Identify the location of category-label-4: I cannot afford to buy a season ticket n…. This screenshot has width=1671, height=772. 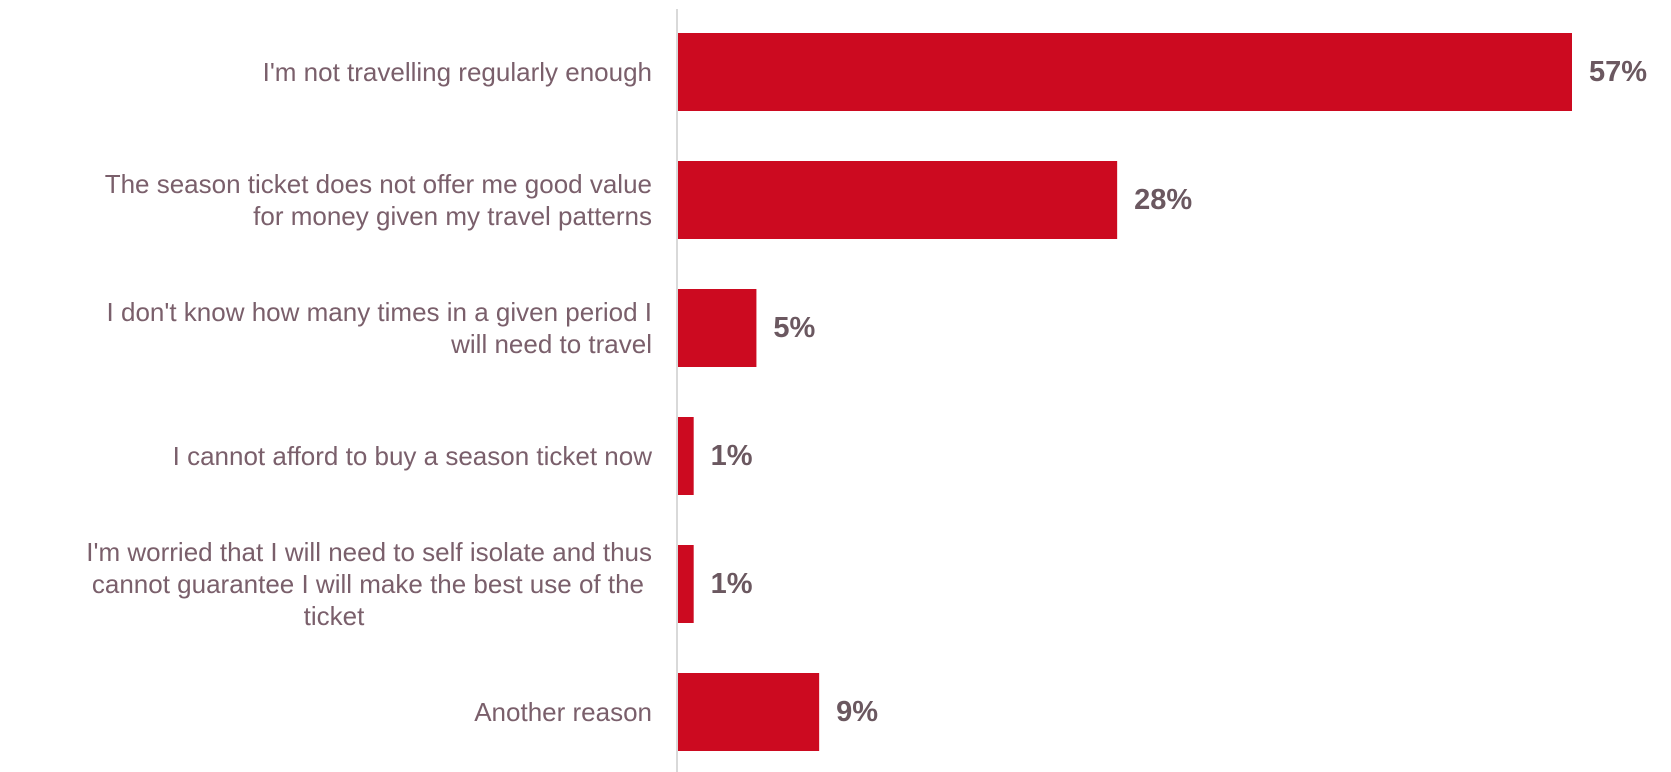
(326, 456).